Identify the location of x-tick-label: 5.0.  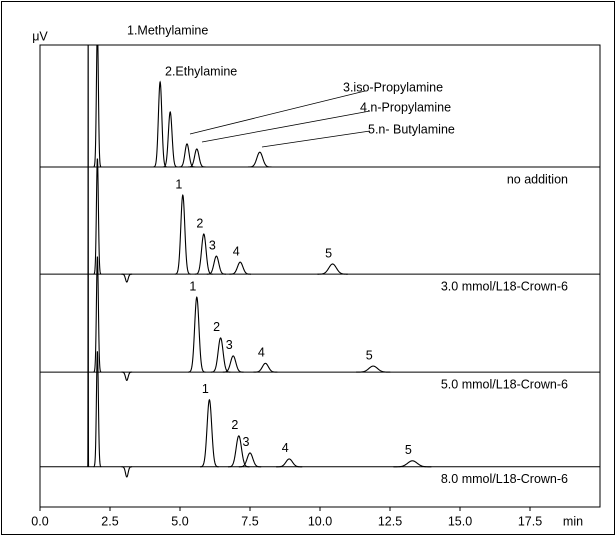
(179, 521).